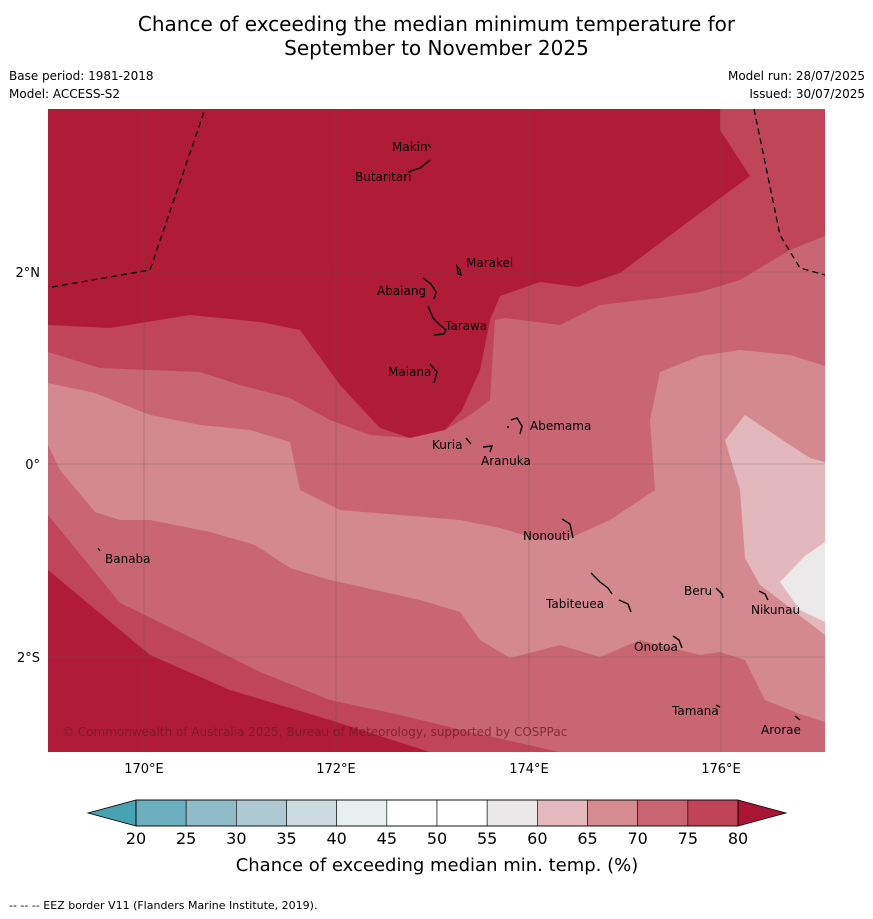  I want to click on lat-axis-labels: 2°N 0° 2°S, so click(28, 466).